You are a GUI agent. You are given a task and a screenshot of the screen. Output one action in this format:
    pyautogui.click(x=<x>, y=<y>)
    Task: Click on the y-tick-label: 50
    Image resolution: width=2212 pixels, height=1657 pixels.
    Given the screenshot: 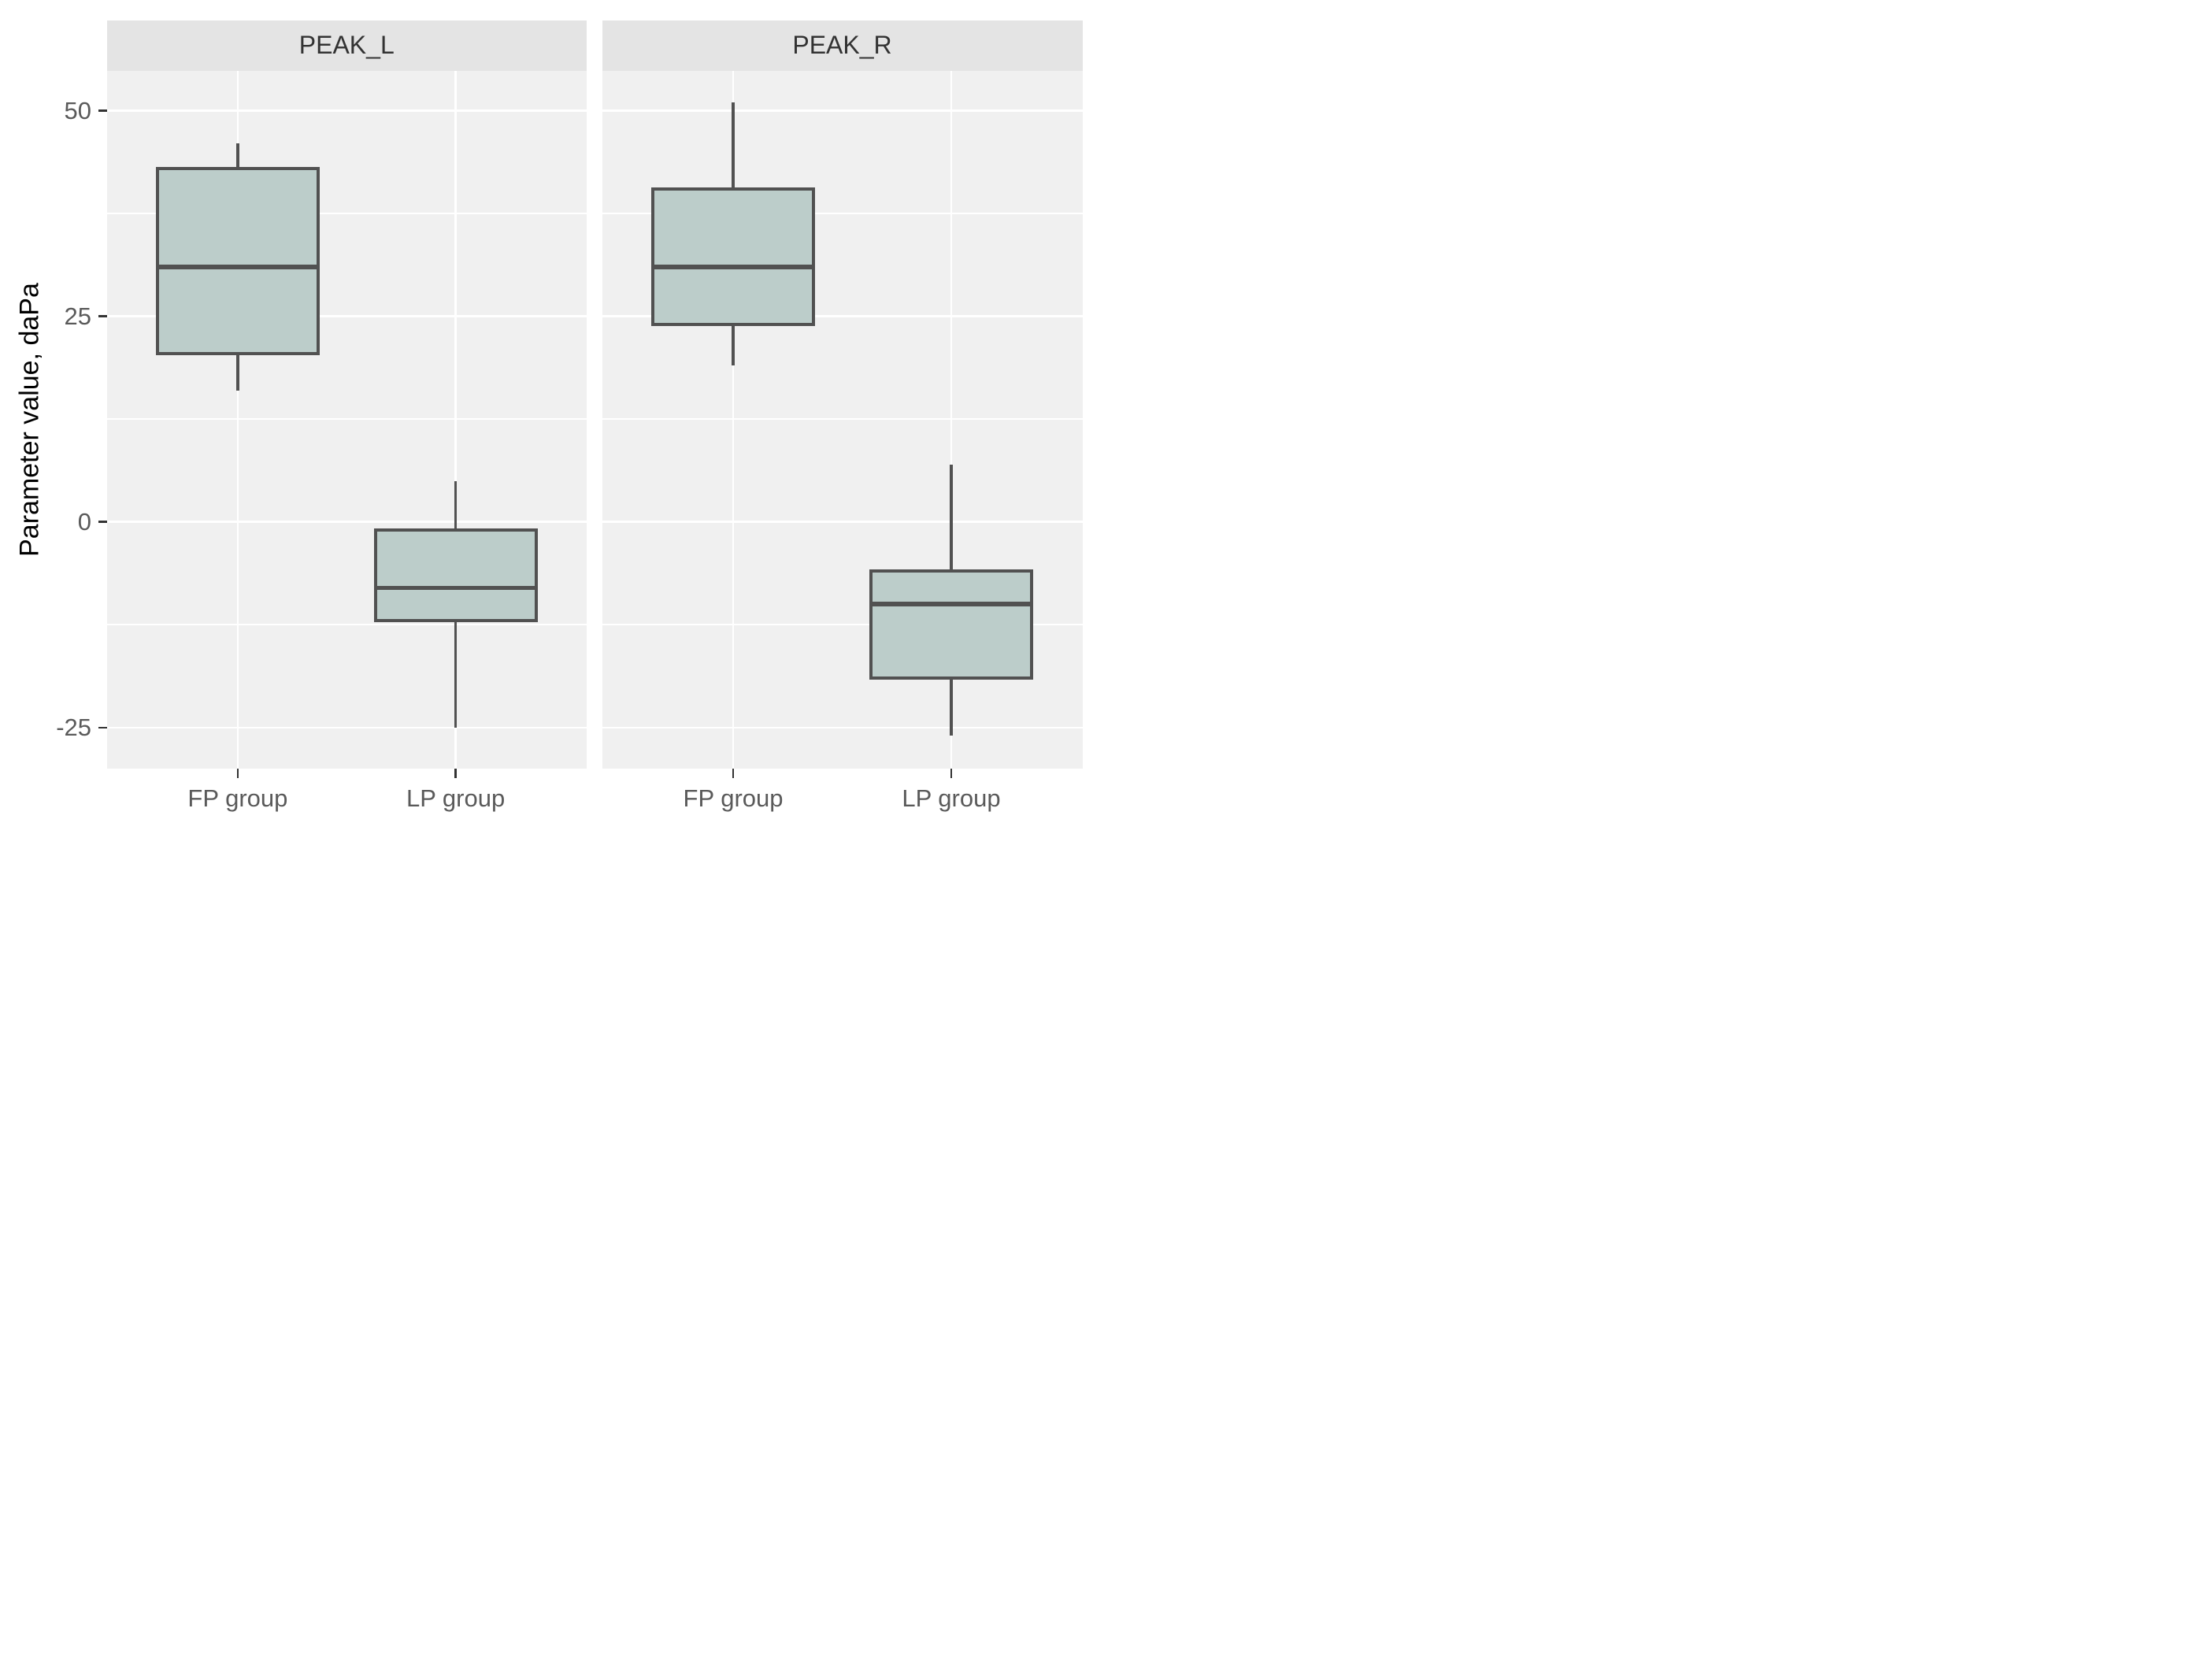 What is the action you would take?
    pyautogui.click(x=77, y=111)
    